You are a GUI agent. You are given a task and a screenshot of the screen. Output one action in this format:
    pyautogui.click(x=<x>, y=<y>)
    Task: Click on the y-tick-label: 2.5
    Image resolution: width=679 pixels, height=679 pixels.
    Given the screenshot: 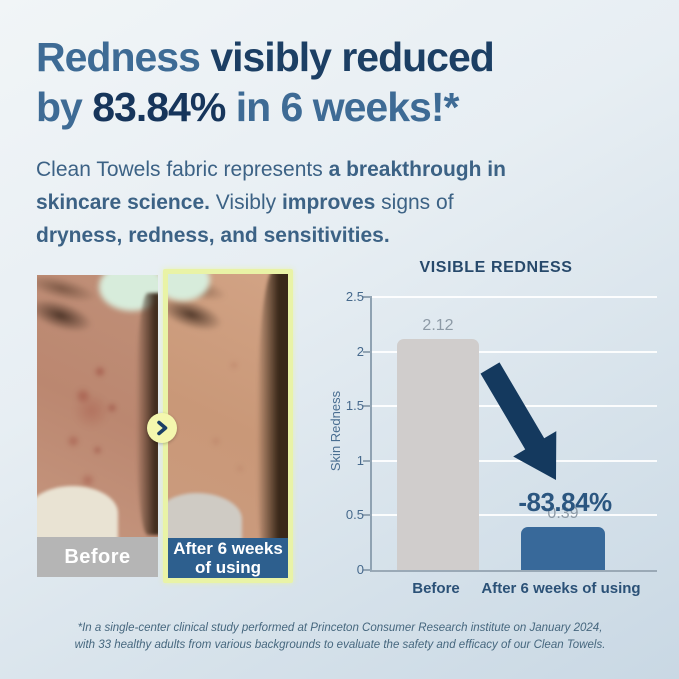 What is the action you would take?
    pyautogui.click(x=354, y=296)
    